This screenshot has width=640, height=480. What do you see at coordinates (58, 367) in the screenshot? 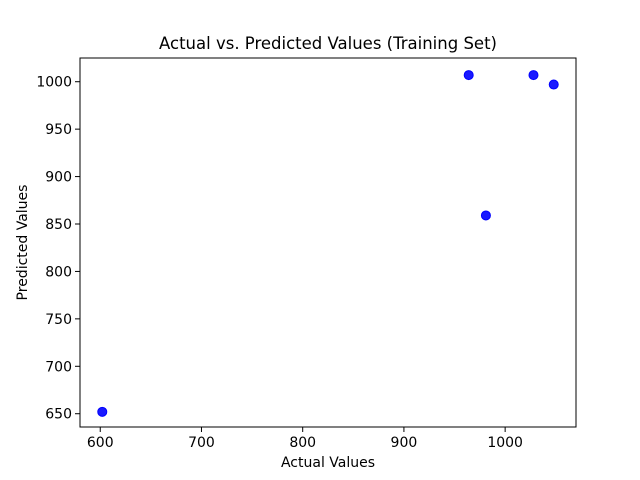
I see `y-tick-label: 700` at bounding box center [58, 367].